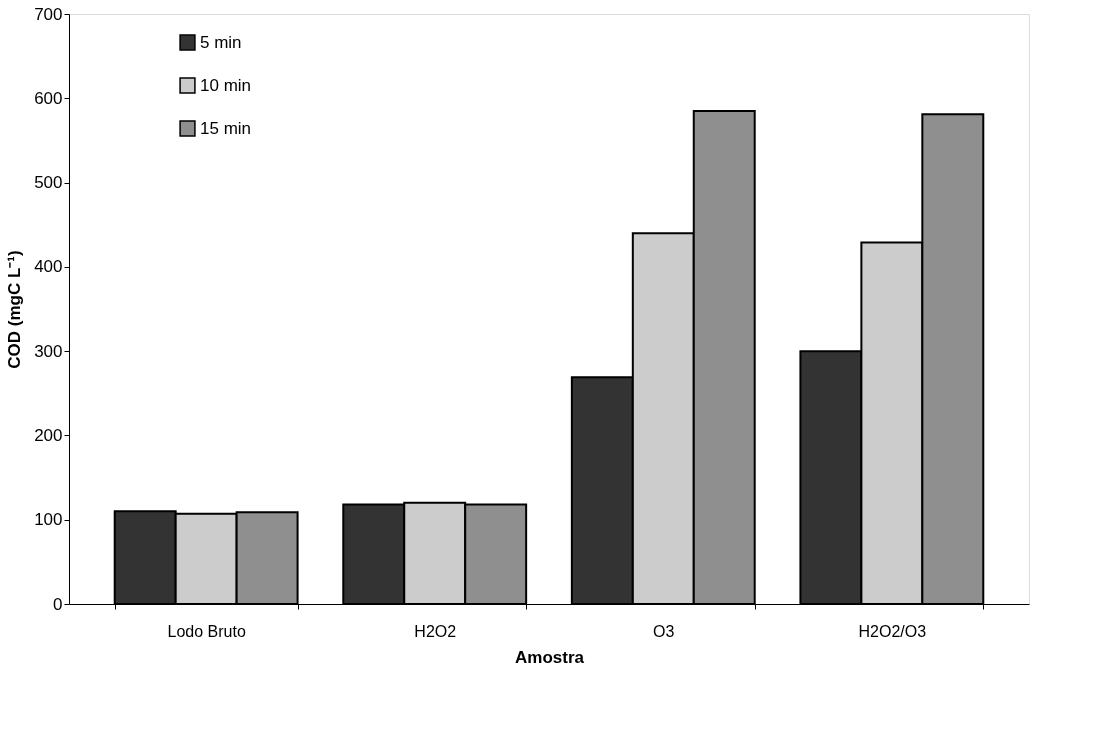 This screenshot has height=740, width=1096. Describe the element at coordinates (58, 604) in the screenshot. I see `y-tick-label: 0` at that location.